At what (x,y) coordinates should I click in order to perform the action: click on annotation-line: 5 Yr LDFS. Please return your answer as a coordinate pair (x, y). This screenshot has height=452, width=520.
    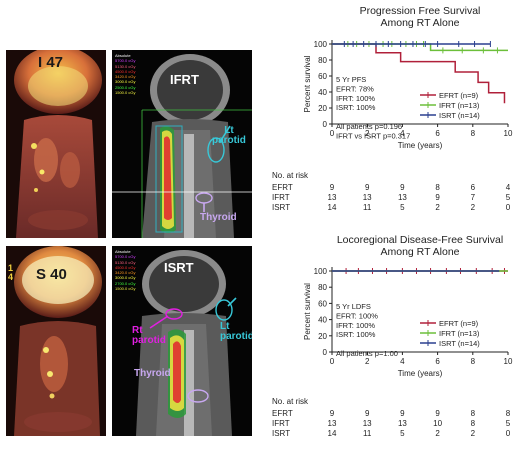
    Looking at the image, I should click on (353, 306).